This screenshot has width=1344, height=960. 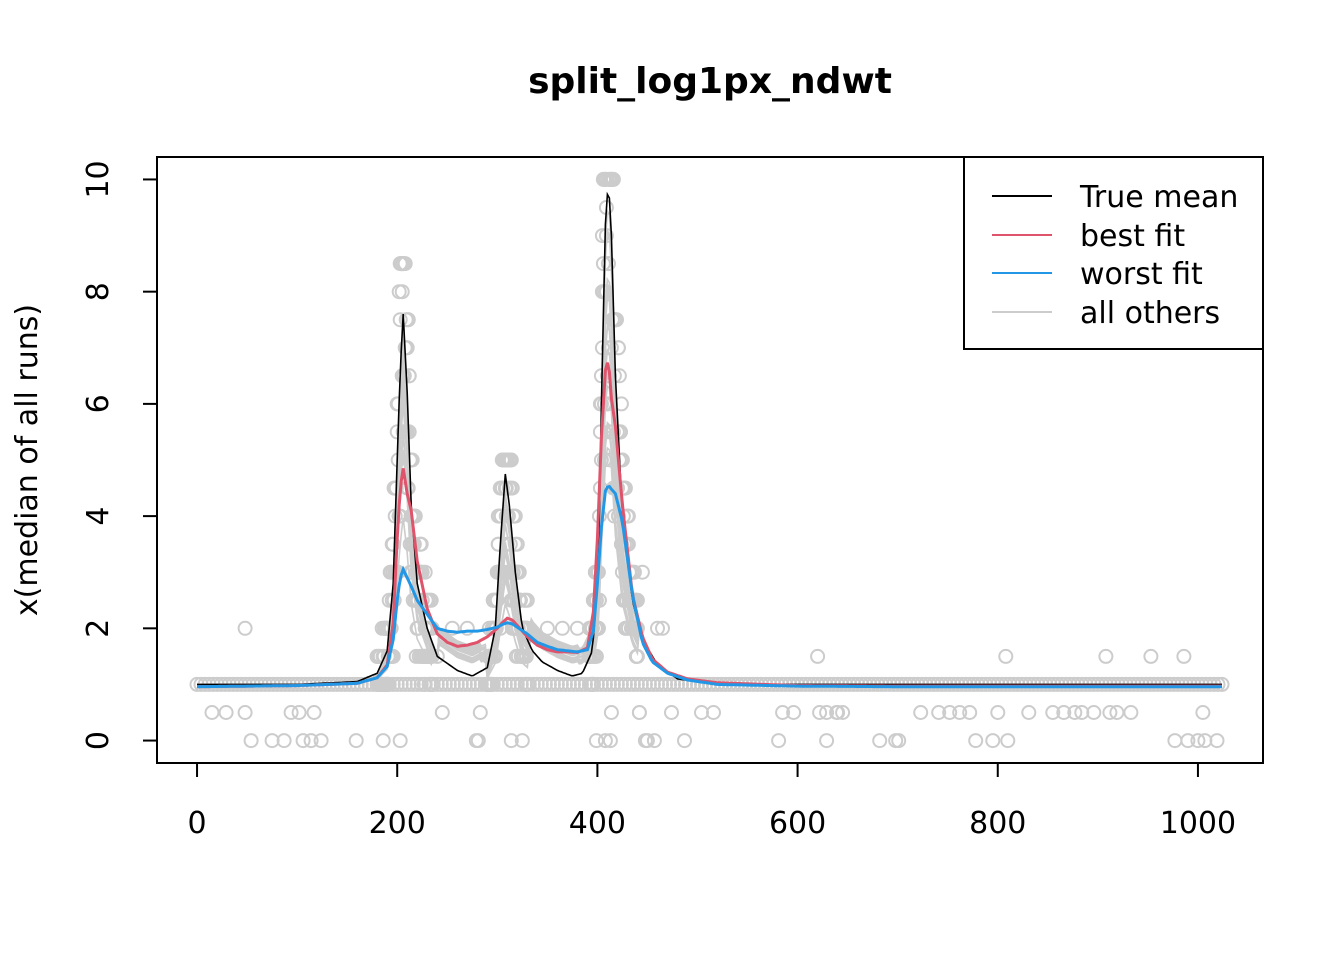 I want to click on legend-label-worst-fit: worst fit, so click(x=1141, y=274).